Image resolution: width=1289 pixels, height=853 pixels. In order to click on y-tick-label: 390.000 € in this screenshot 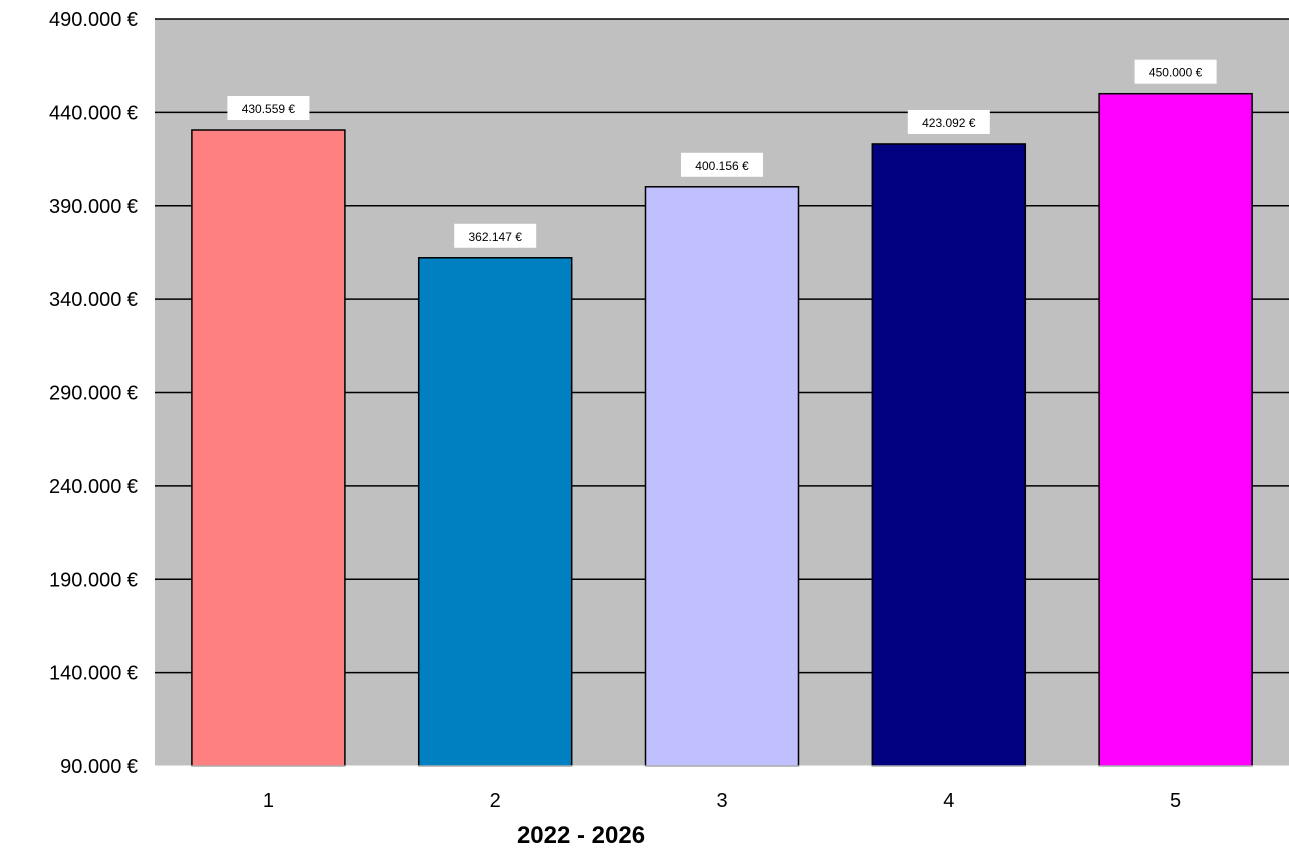, I will do `click(93, 207)`.